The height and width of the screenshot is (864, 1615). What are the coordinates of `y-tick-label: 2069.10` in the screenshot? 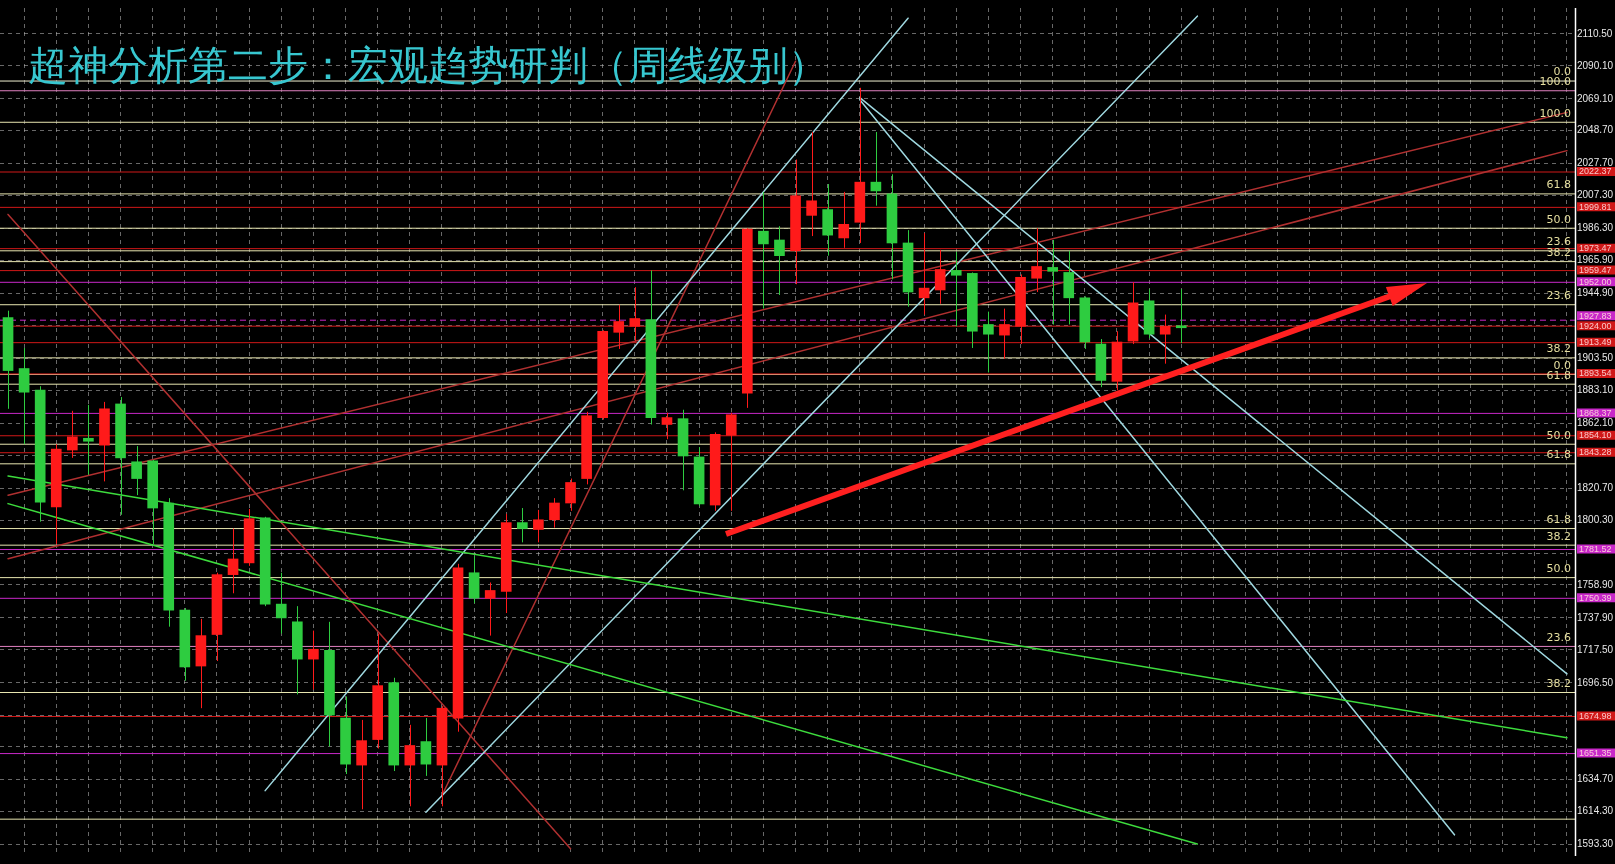 It's located at (1595, 98).